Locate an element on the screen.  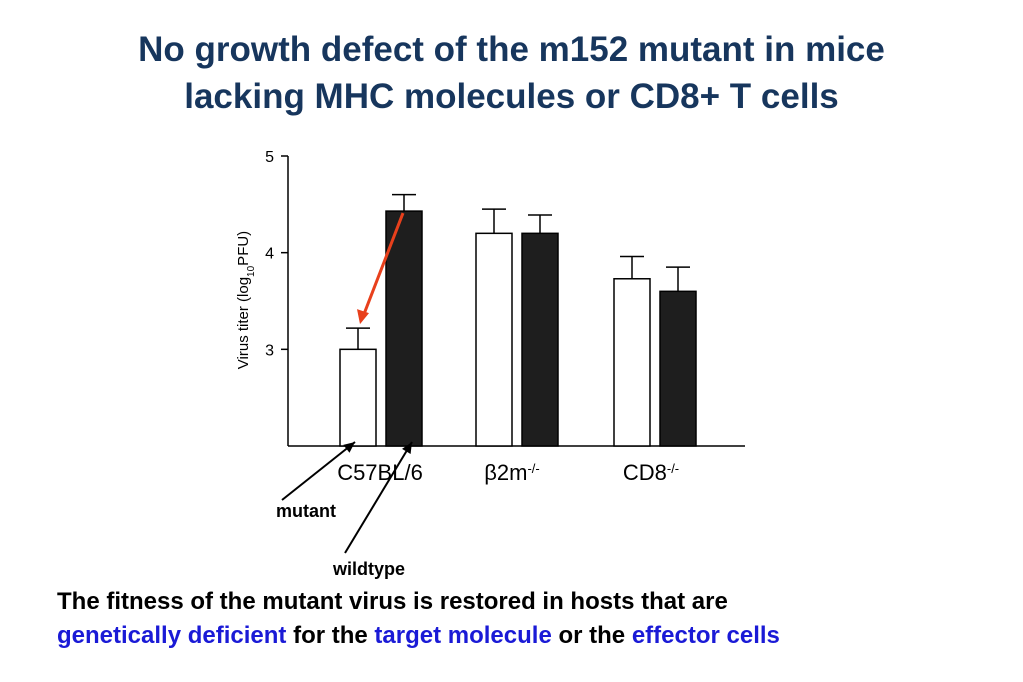
x-category-label: CD8-/- is located at coordinates (651, 472).